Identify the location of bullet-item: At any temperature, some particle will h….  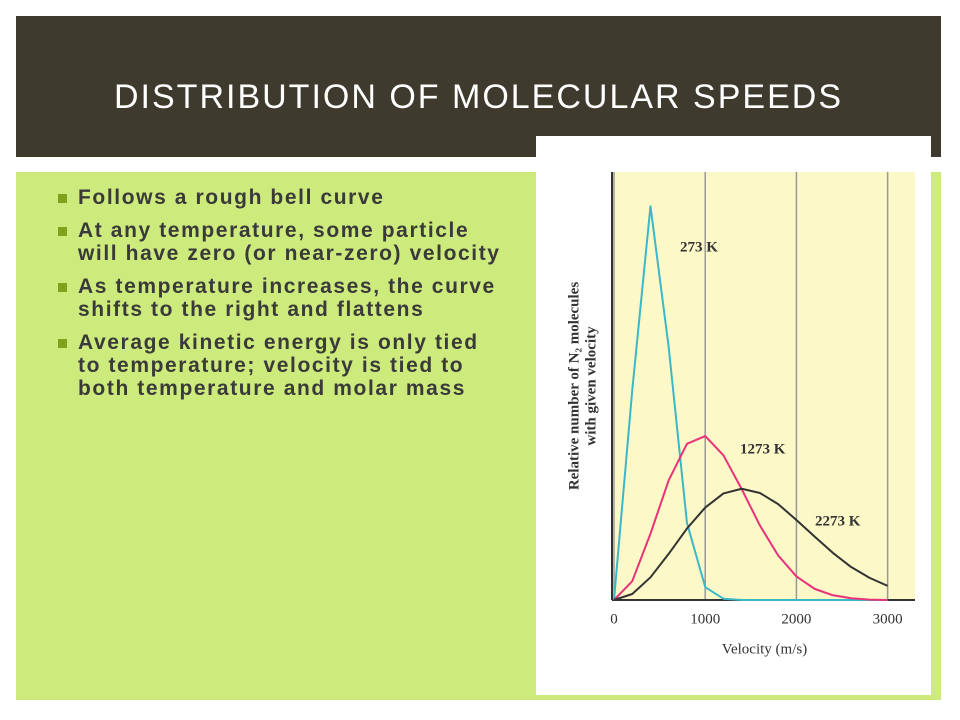
(281, 242).